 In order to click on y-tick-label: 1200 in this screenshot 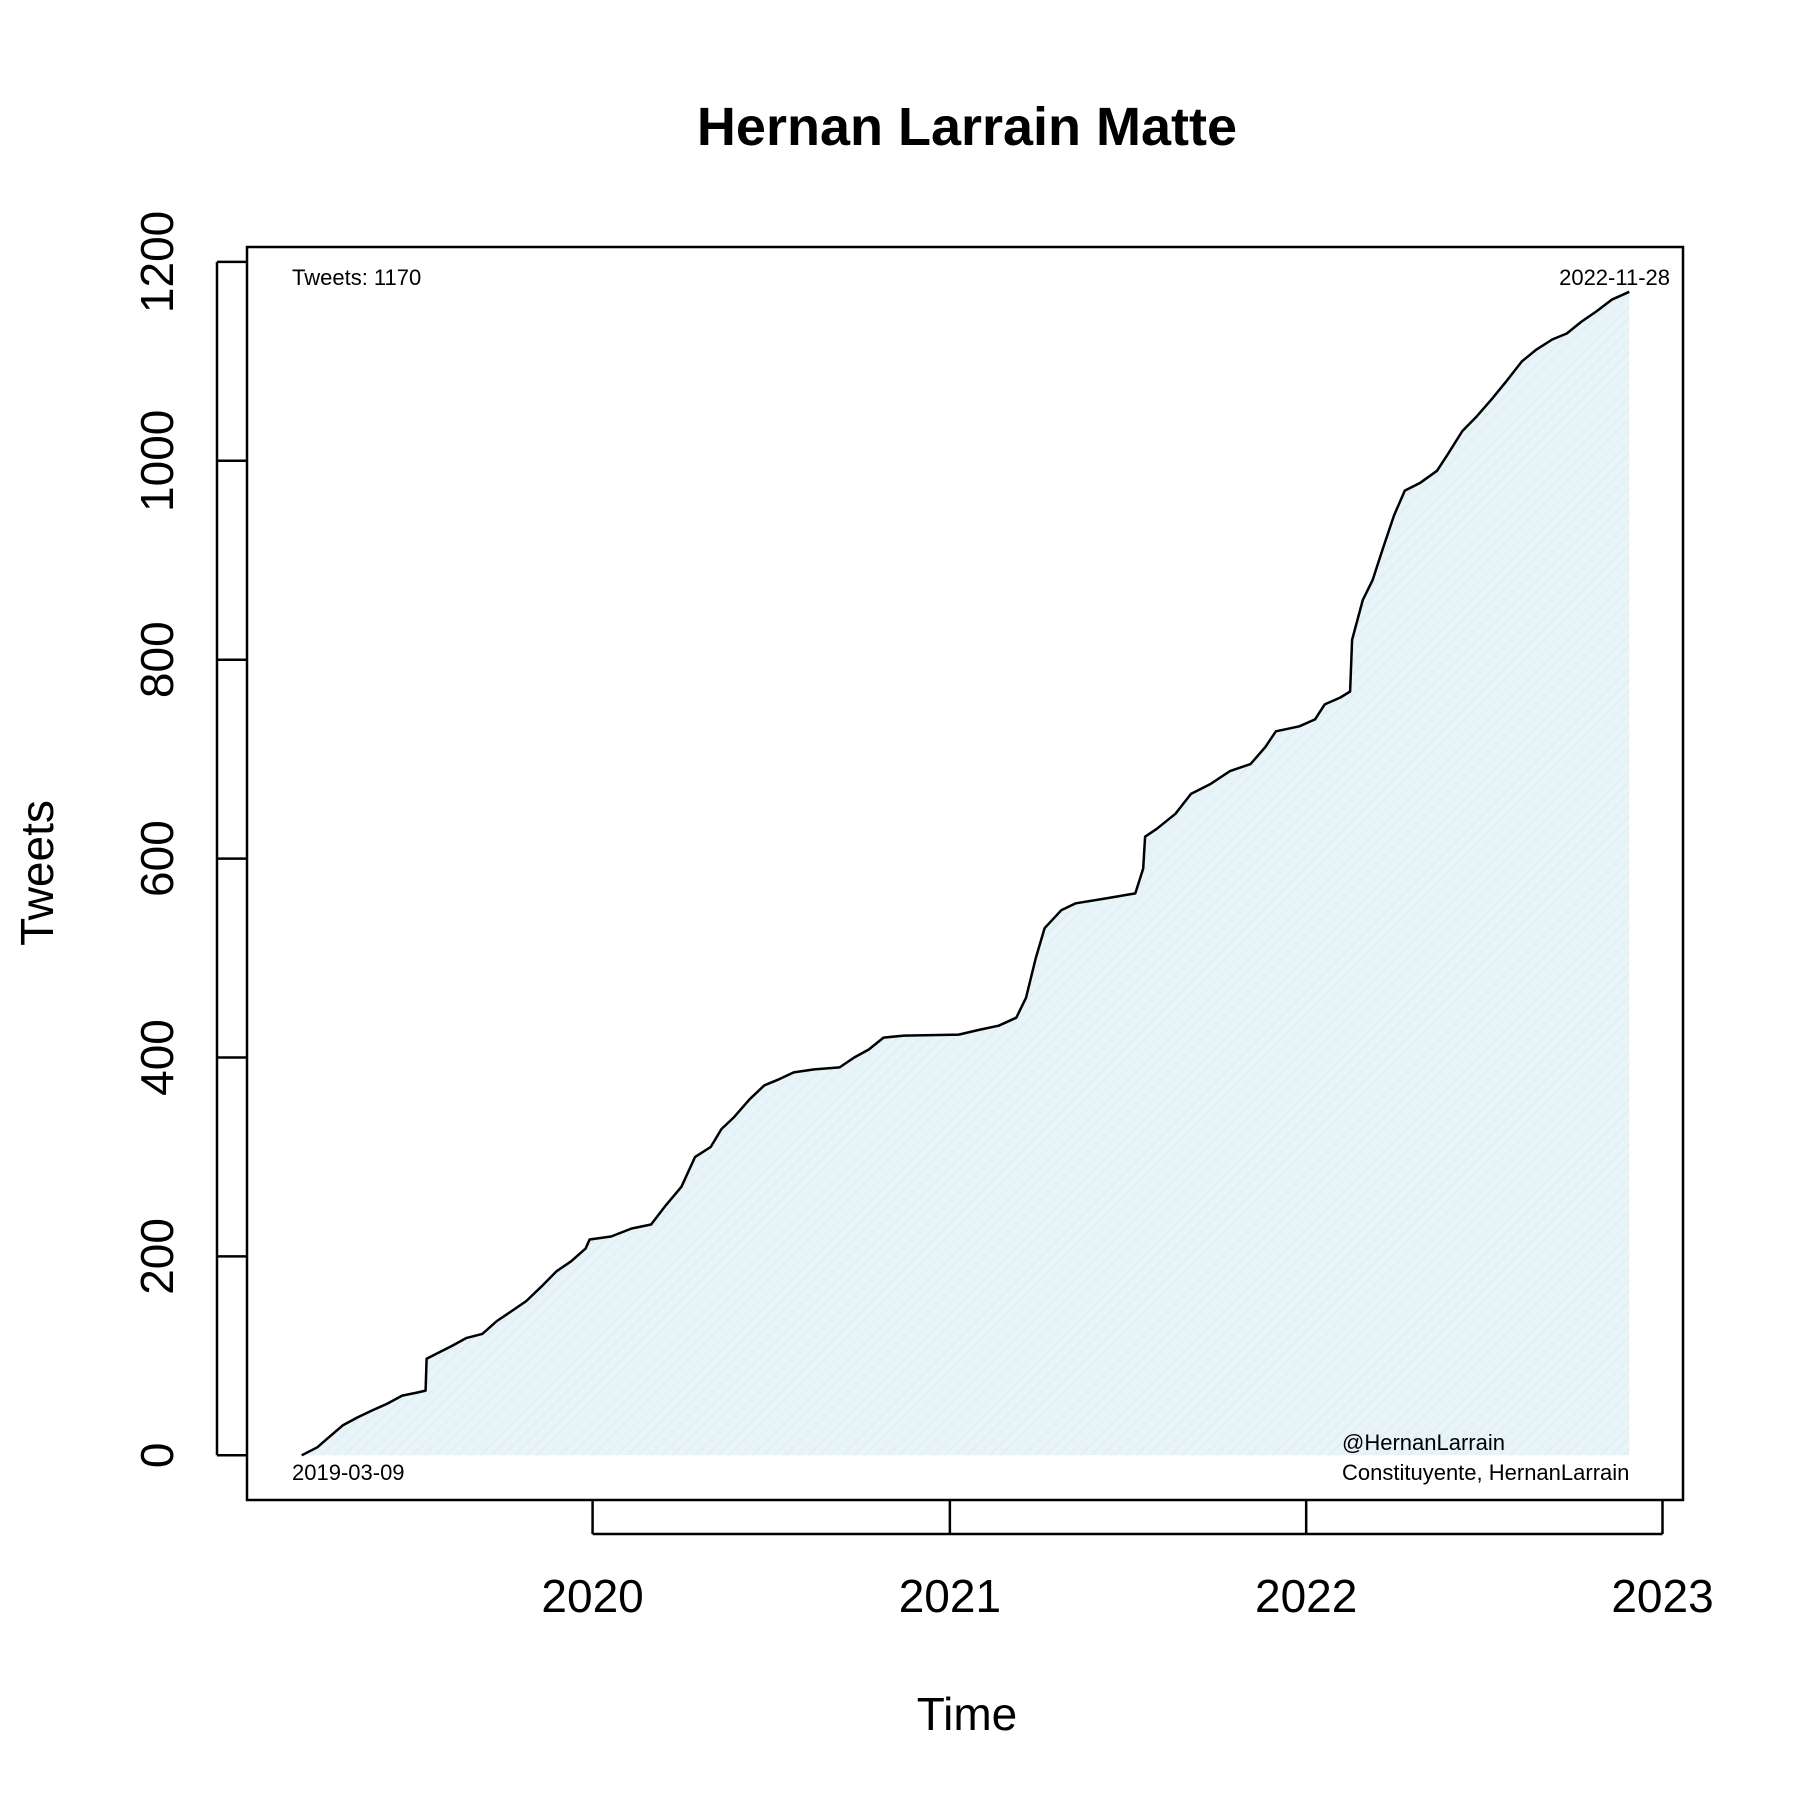, I will do `click(157, 262)`.